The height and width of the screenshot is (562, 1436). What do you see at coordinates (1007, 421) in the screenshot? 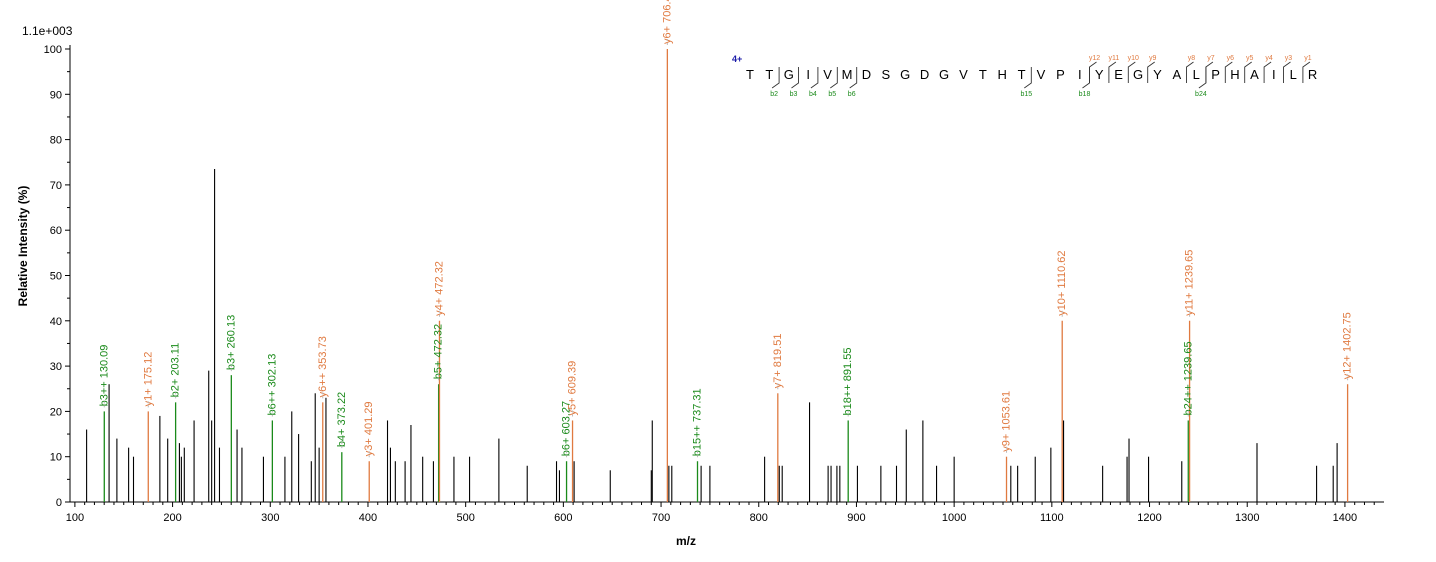
I see `peak-label: y9+ 1053.61` at bounding box center [1007, 421].